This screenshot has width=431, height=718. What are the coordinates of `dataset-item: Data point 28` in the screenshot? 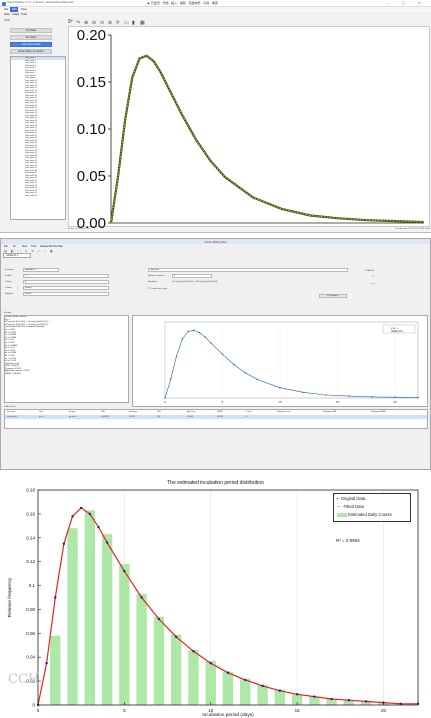 It's located at (31, 125).